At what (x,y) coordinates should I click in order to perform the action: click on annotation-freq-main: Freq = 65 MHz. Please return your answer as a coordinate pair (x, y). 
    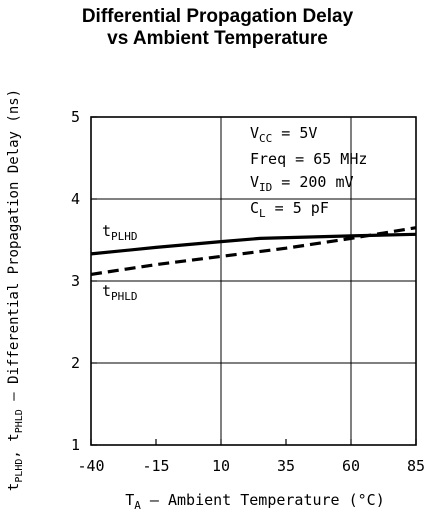
    Looking at the image, I should click on (308, 159).